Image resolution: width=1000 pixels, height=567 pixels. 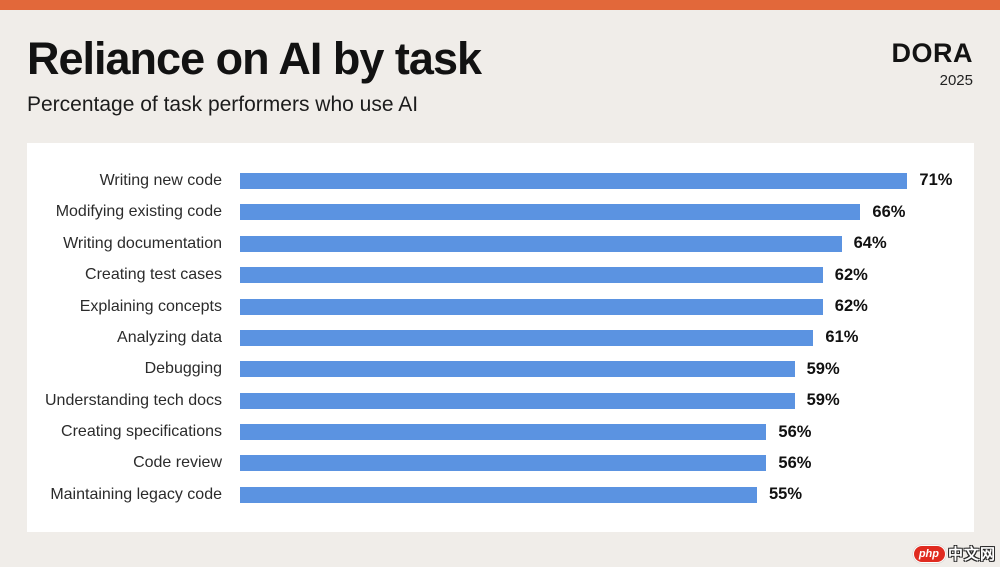 What do you see at coordinates (183, 369) in the screenshot?
I see `category-label: Debugging` at bounding box center [183, 369].